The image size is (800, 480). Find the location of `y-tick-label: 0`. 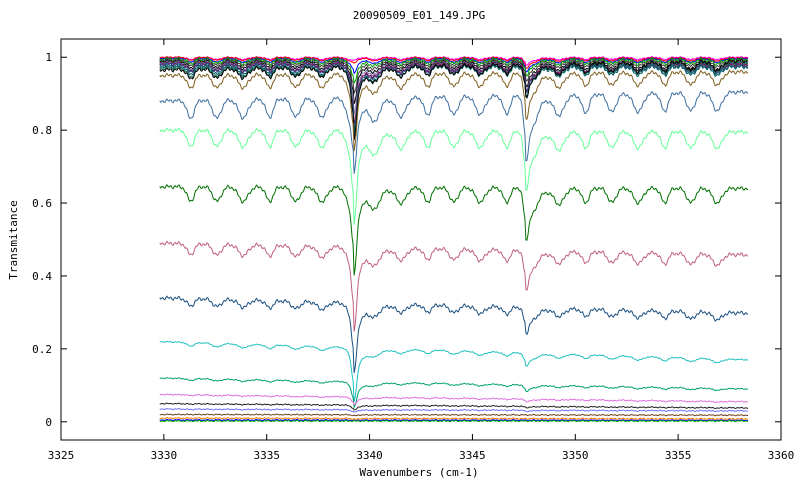

y-tick-label: 0 is located at coordinates (48, 422).